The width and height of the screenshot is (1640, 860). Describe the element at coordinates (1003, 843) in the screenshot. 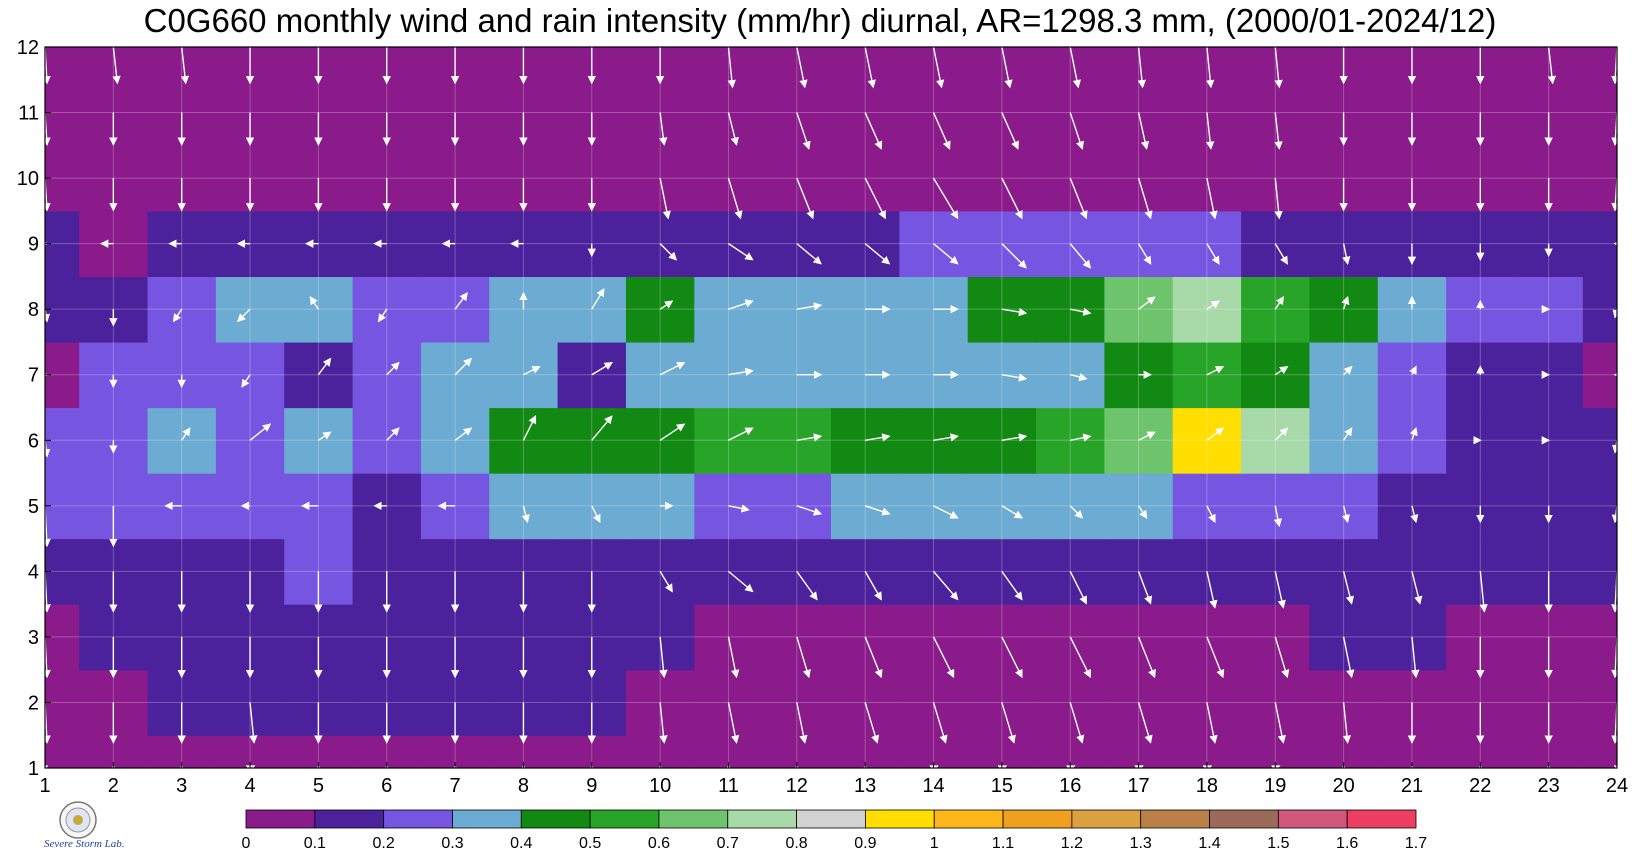

I see `colorbar-label: 1.1` at that location.